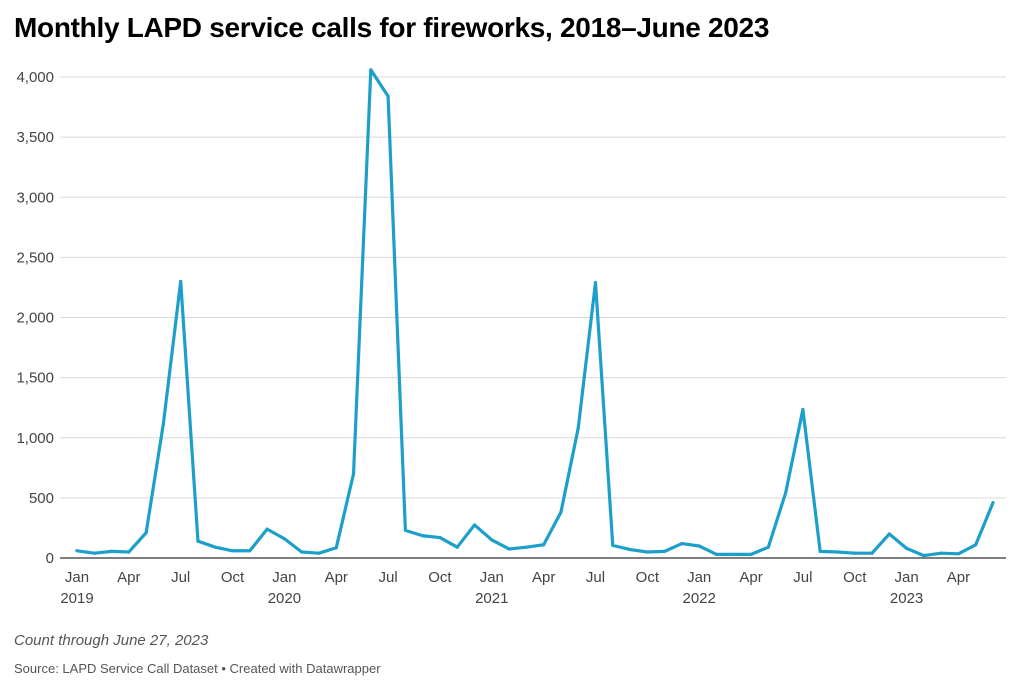 This screenshot has height=692, width=1024. What do you see at coordinates (35, 438) in the screenshot?
I see `y-tick-label: 1,000` at bounding box center [35, 438].